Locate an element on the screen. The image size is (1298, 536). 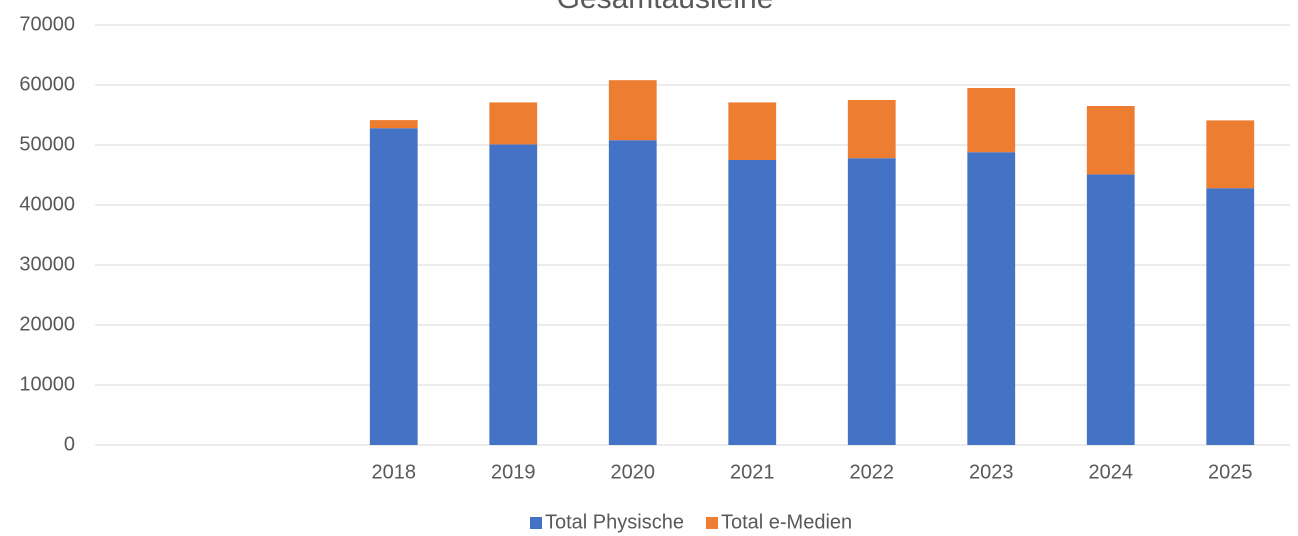
legend-label: Total e-Medien is located at coordinates (786, 522).